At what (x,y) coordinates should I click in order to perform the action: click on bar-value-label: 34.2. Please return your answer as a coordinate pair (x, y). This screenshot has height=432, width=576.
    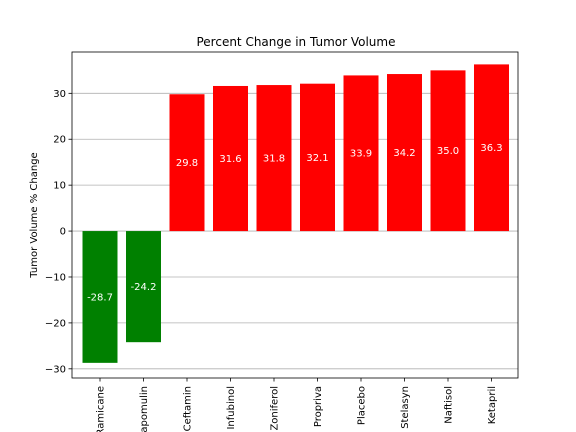
    Looking at the image, I should click on (404, 153).